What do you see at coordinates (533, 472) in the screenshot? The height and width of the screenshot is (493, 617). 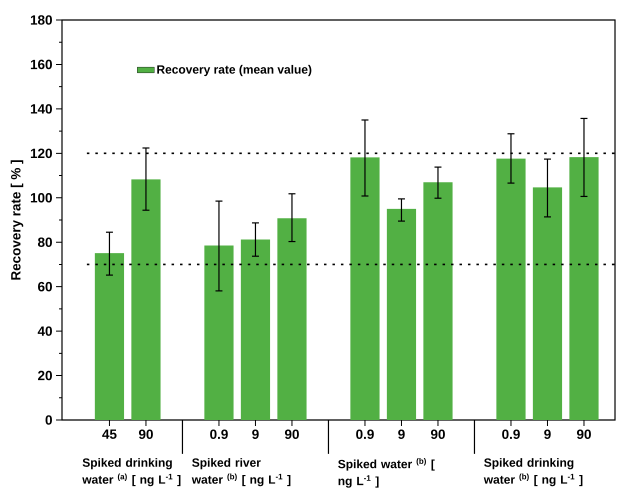 I see `text: Spiked drinking water $^{(b)}$ [ ng L$^{-1}$ ]` at bounding box center [533, 472].